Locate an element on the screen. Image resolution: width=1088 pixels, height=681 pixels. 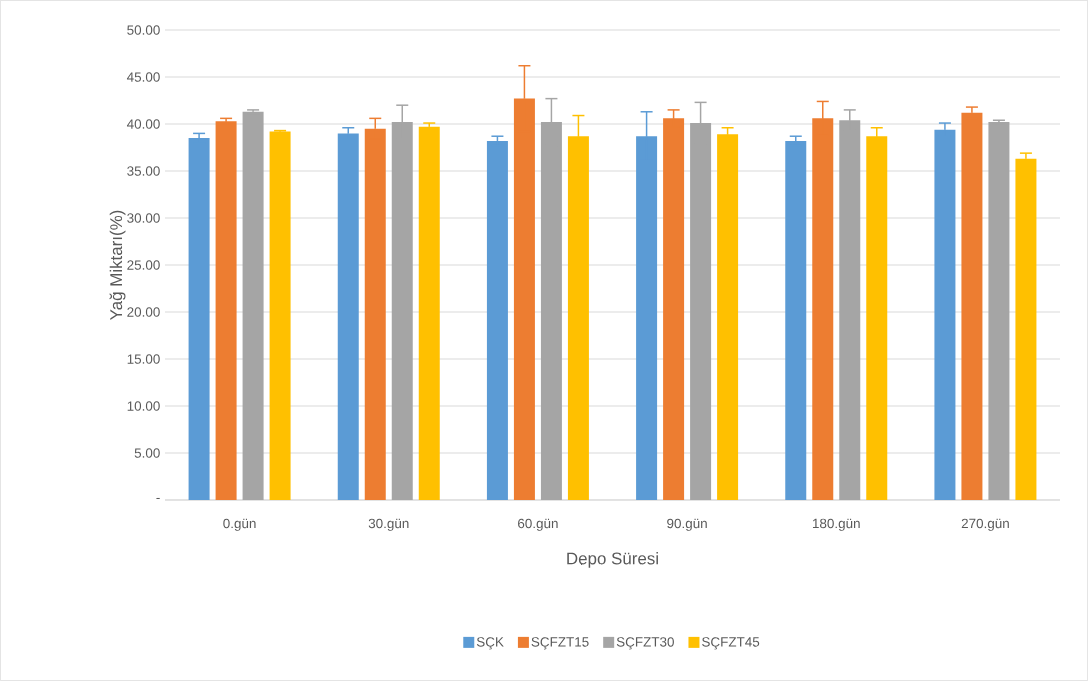
x-tick-label: 30.gün is located at coordinates (388, 524).